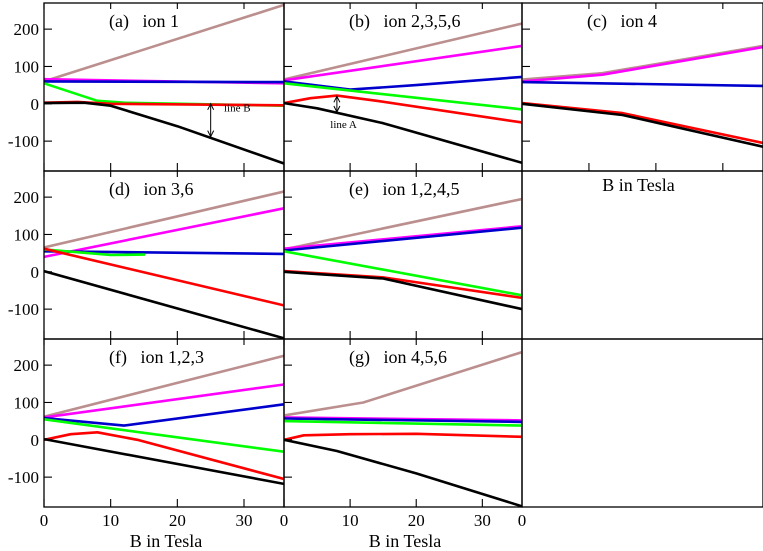  I want to click on panel-4: (e) ion 1,2,4,5, so click(403, 255).